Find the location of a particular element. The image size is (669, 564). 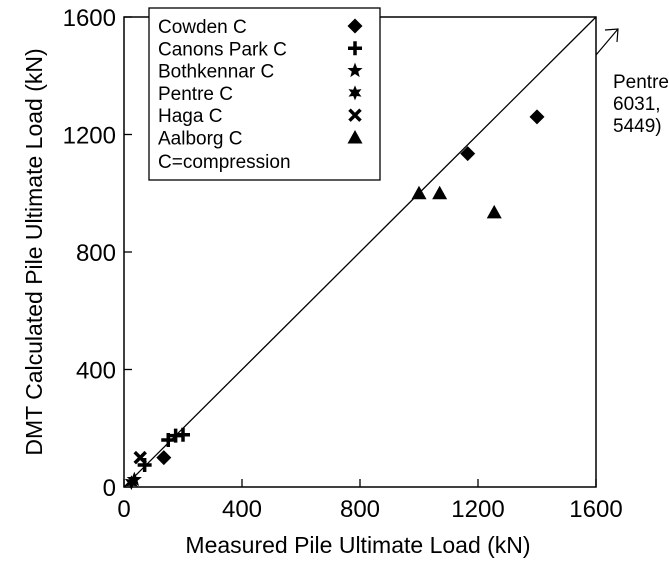

legend-label: Canons Park C is located at coordinates (222, 49).